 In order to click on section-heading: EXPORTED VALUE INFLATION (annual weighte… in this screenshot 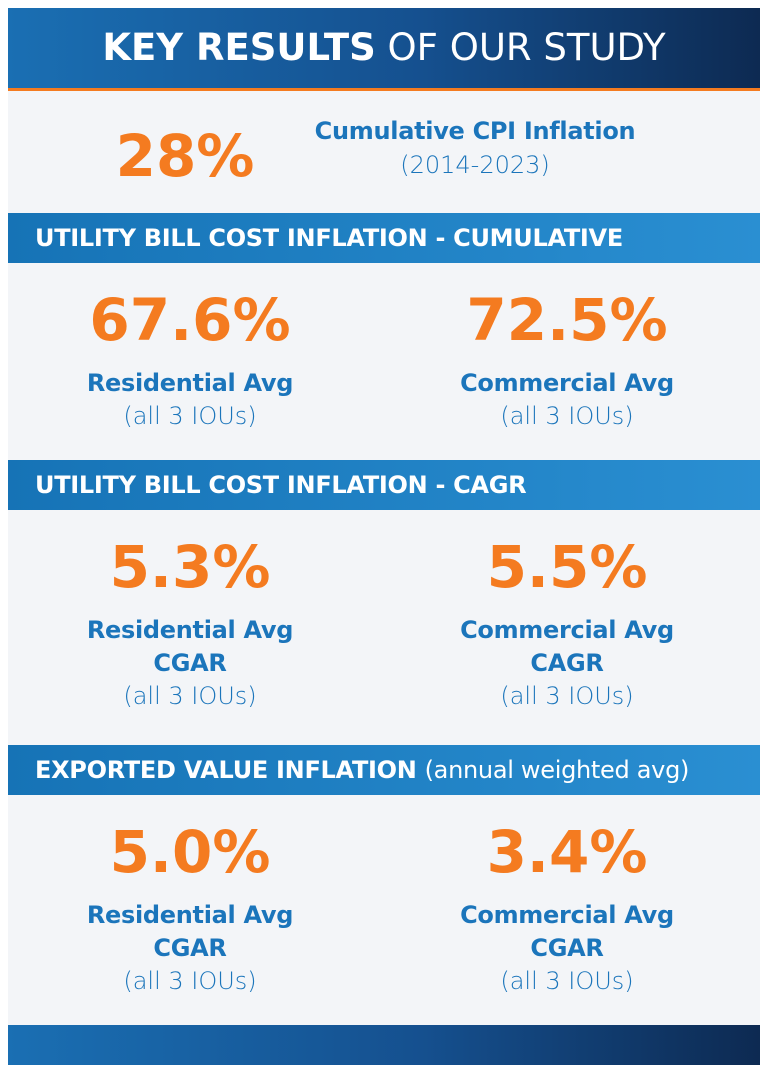, I will do `click(362, 770)`.